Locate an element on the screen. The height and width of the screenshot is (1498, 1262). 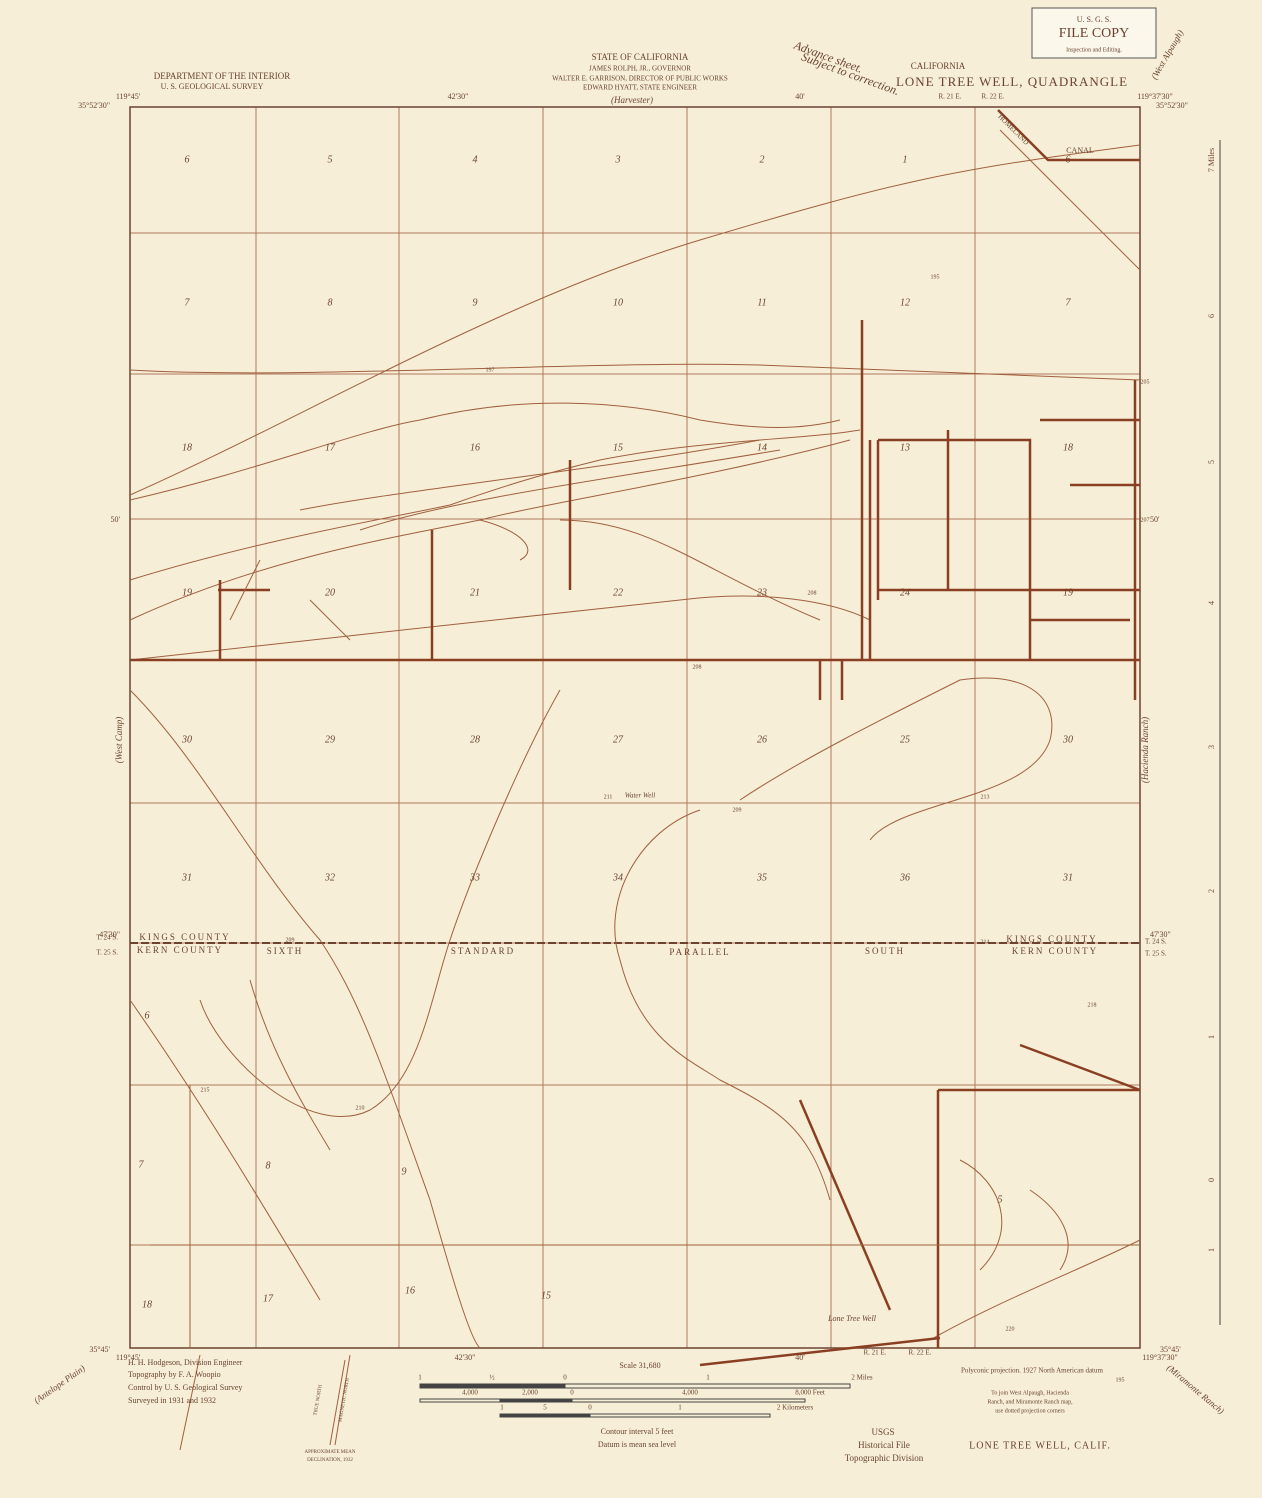
state-credit: EDWARD HYATT, STATE ENGINEER is located at coordinates (640, 88).